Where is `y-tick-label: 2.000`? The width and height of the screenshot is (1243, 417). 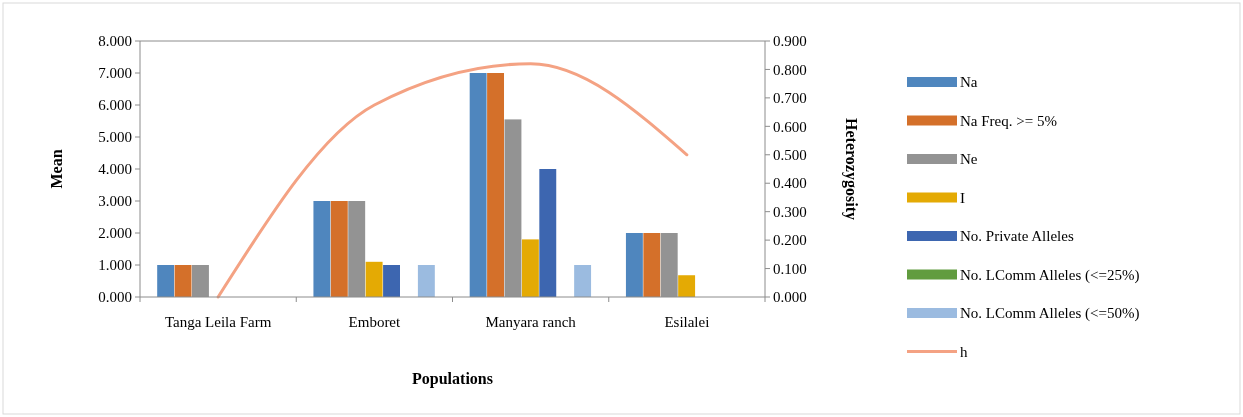
y-tick-label: 2.000 is located at coordinates (115, 233).